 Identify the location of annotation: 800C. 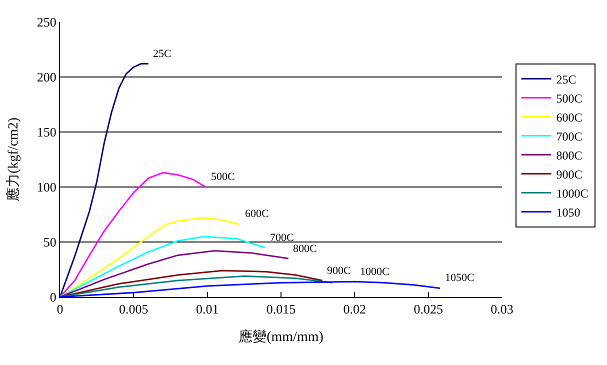
(305, 249).